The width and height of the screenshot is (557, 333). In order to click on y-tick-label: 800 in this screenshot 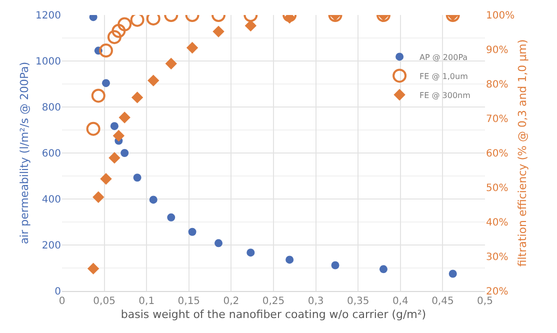, I will do `click(51, 108)`.